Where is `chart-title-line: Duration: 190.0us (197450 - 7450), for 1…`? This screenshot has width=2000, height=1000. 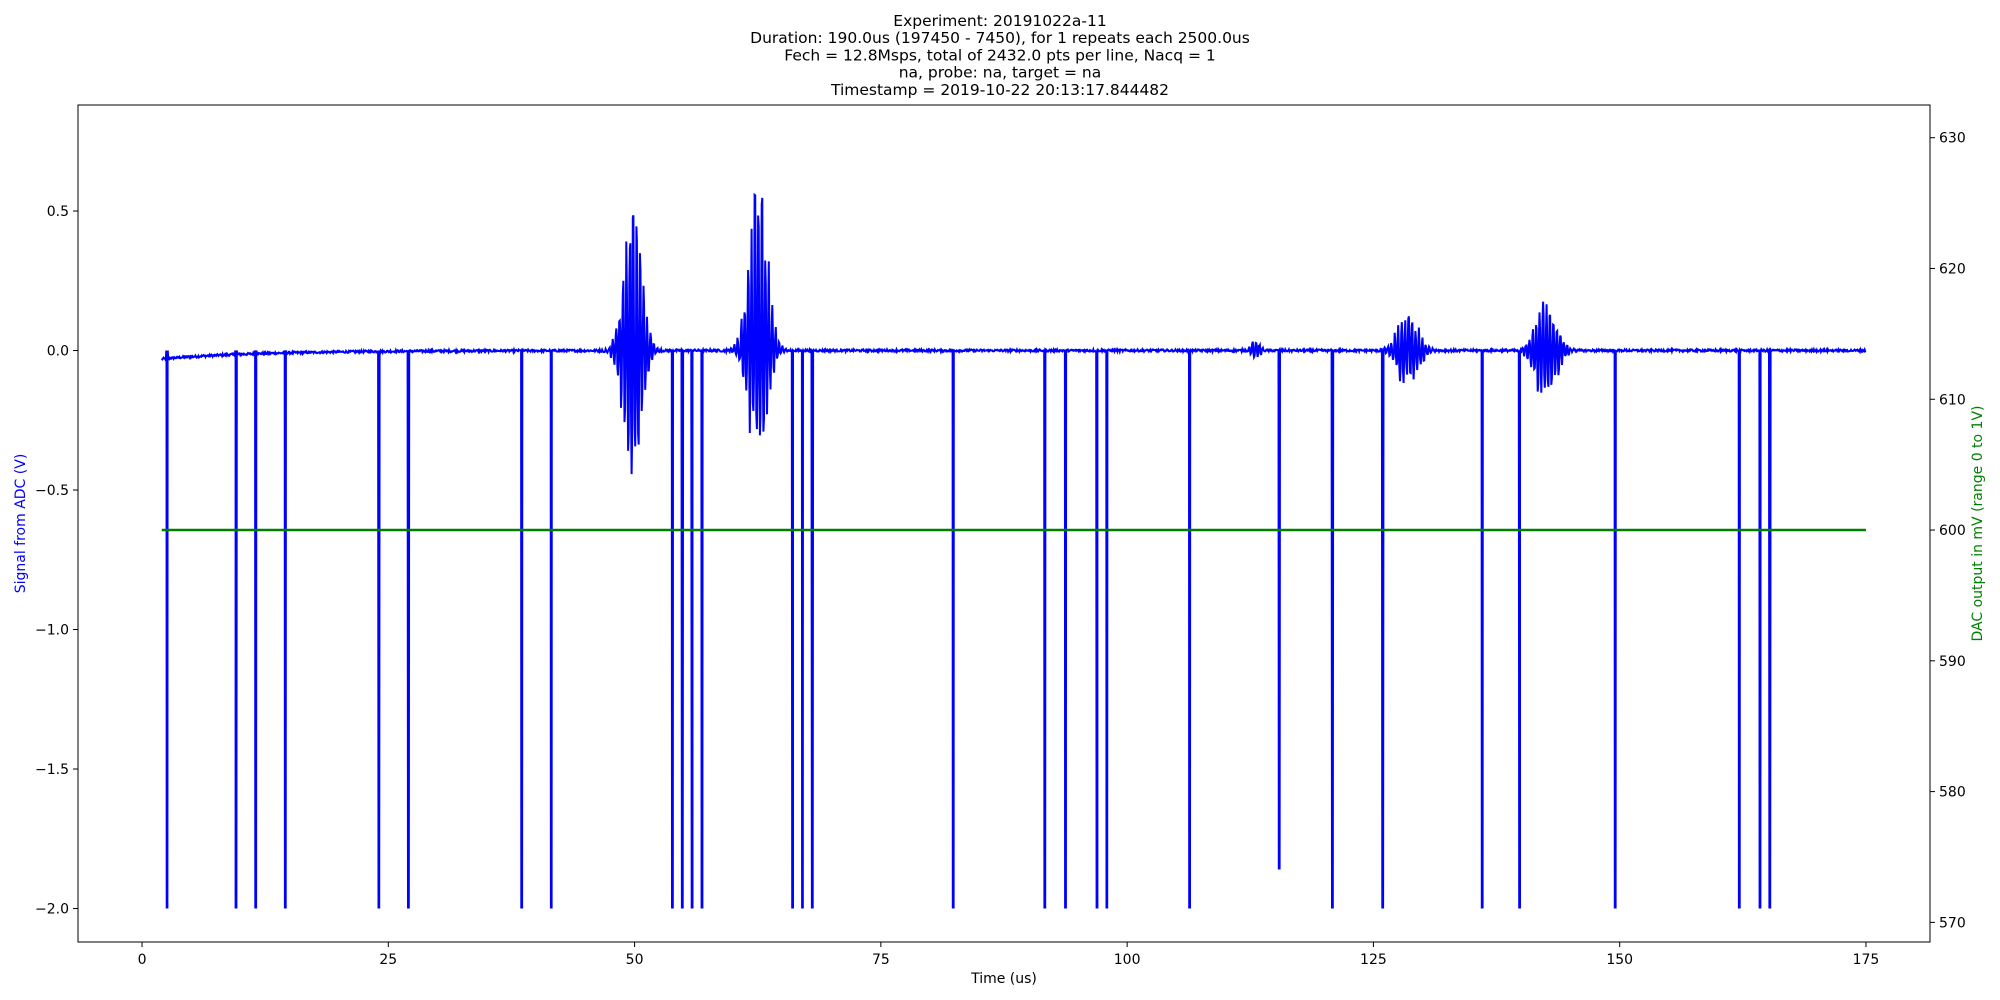
chart-title-line: Duration: 190.0us (197450 - 7450), for 1… is located at coordinates (1000, 38).